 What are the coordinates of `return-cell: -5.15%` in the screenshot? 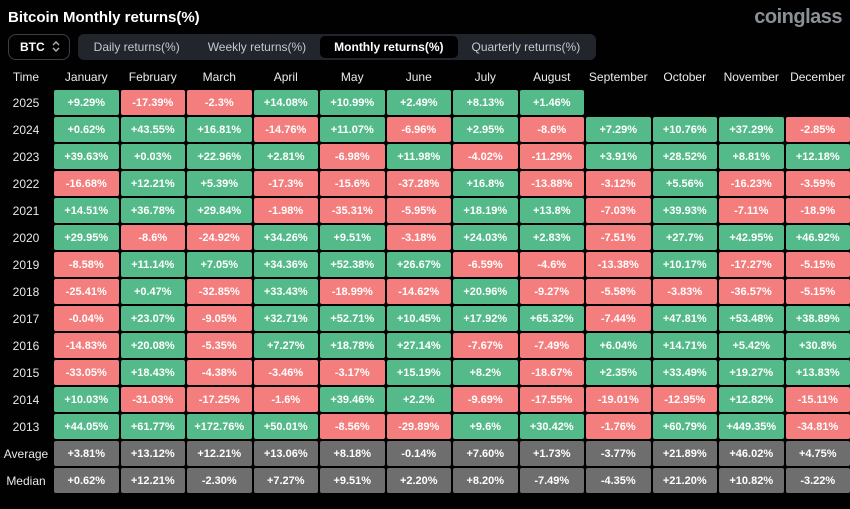 It's located at (817, 264).